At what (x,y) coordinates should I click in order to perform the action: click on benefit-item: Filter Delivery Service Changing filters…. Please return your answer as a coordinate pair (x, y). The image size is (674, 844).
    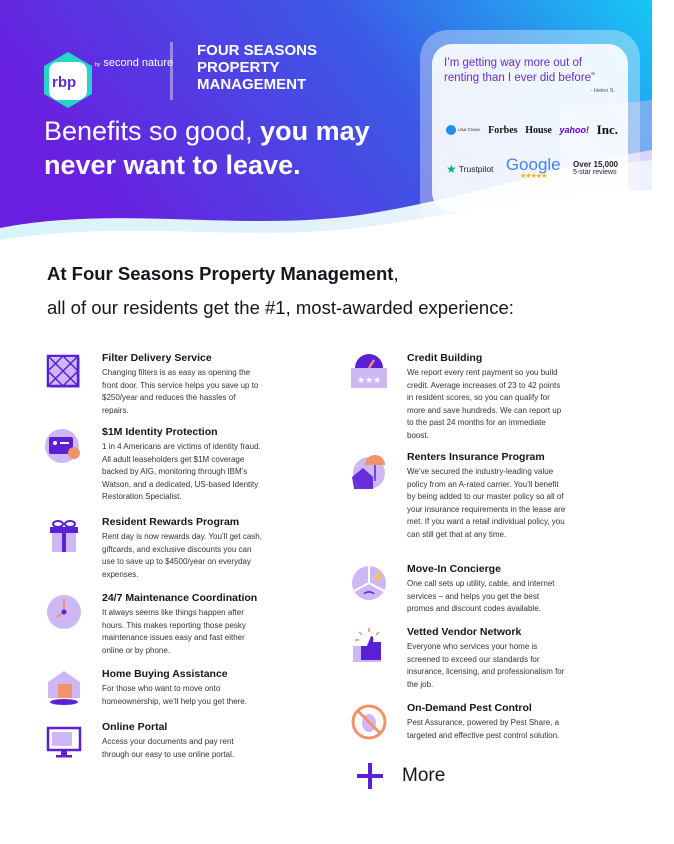
    Looking at the image, I should click on (199, 384).